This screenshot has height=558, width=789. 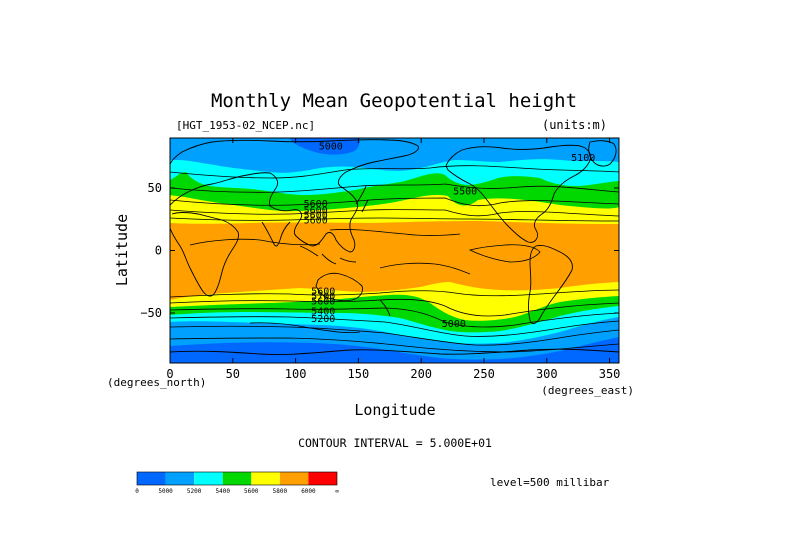 What do you see at coordinates (421, 374) in the screenshot?
I see `x-tick-label: 200` at bounding box center [421, 374].